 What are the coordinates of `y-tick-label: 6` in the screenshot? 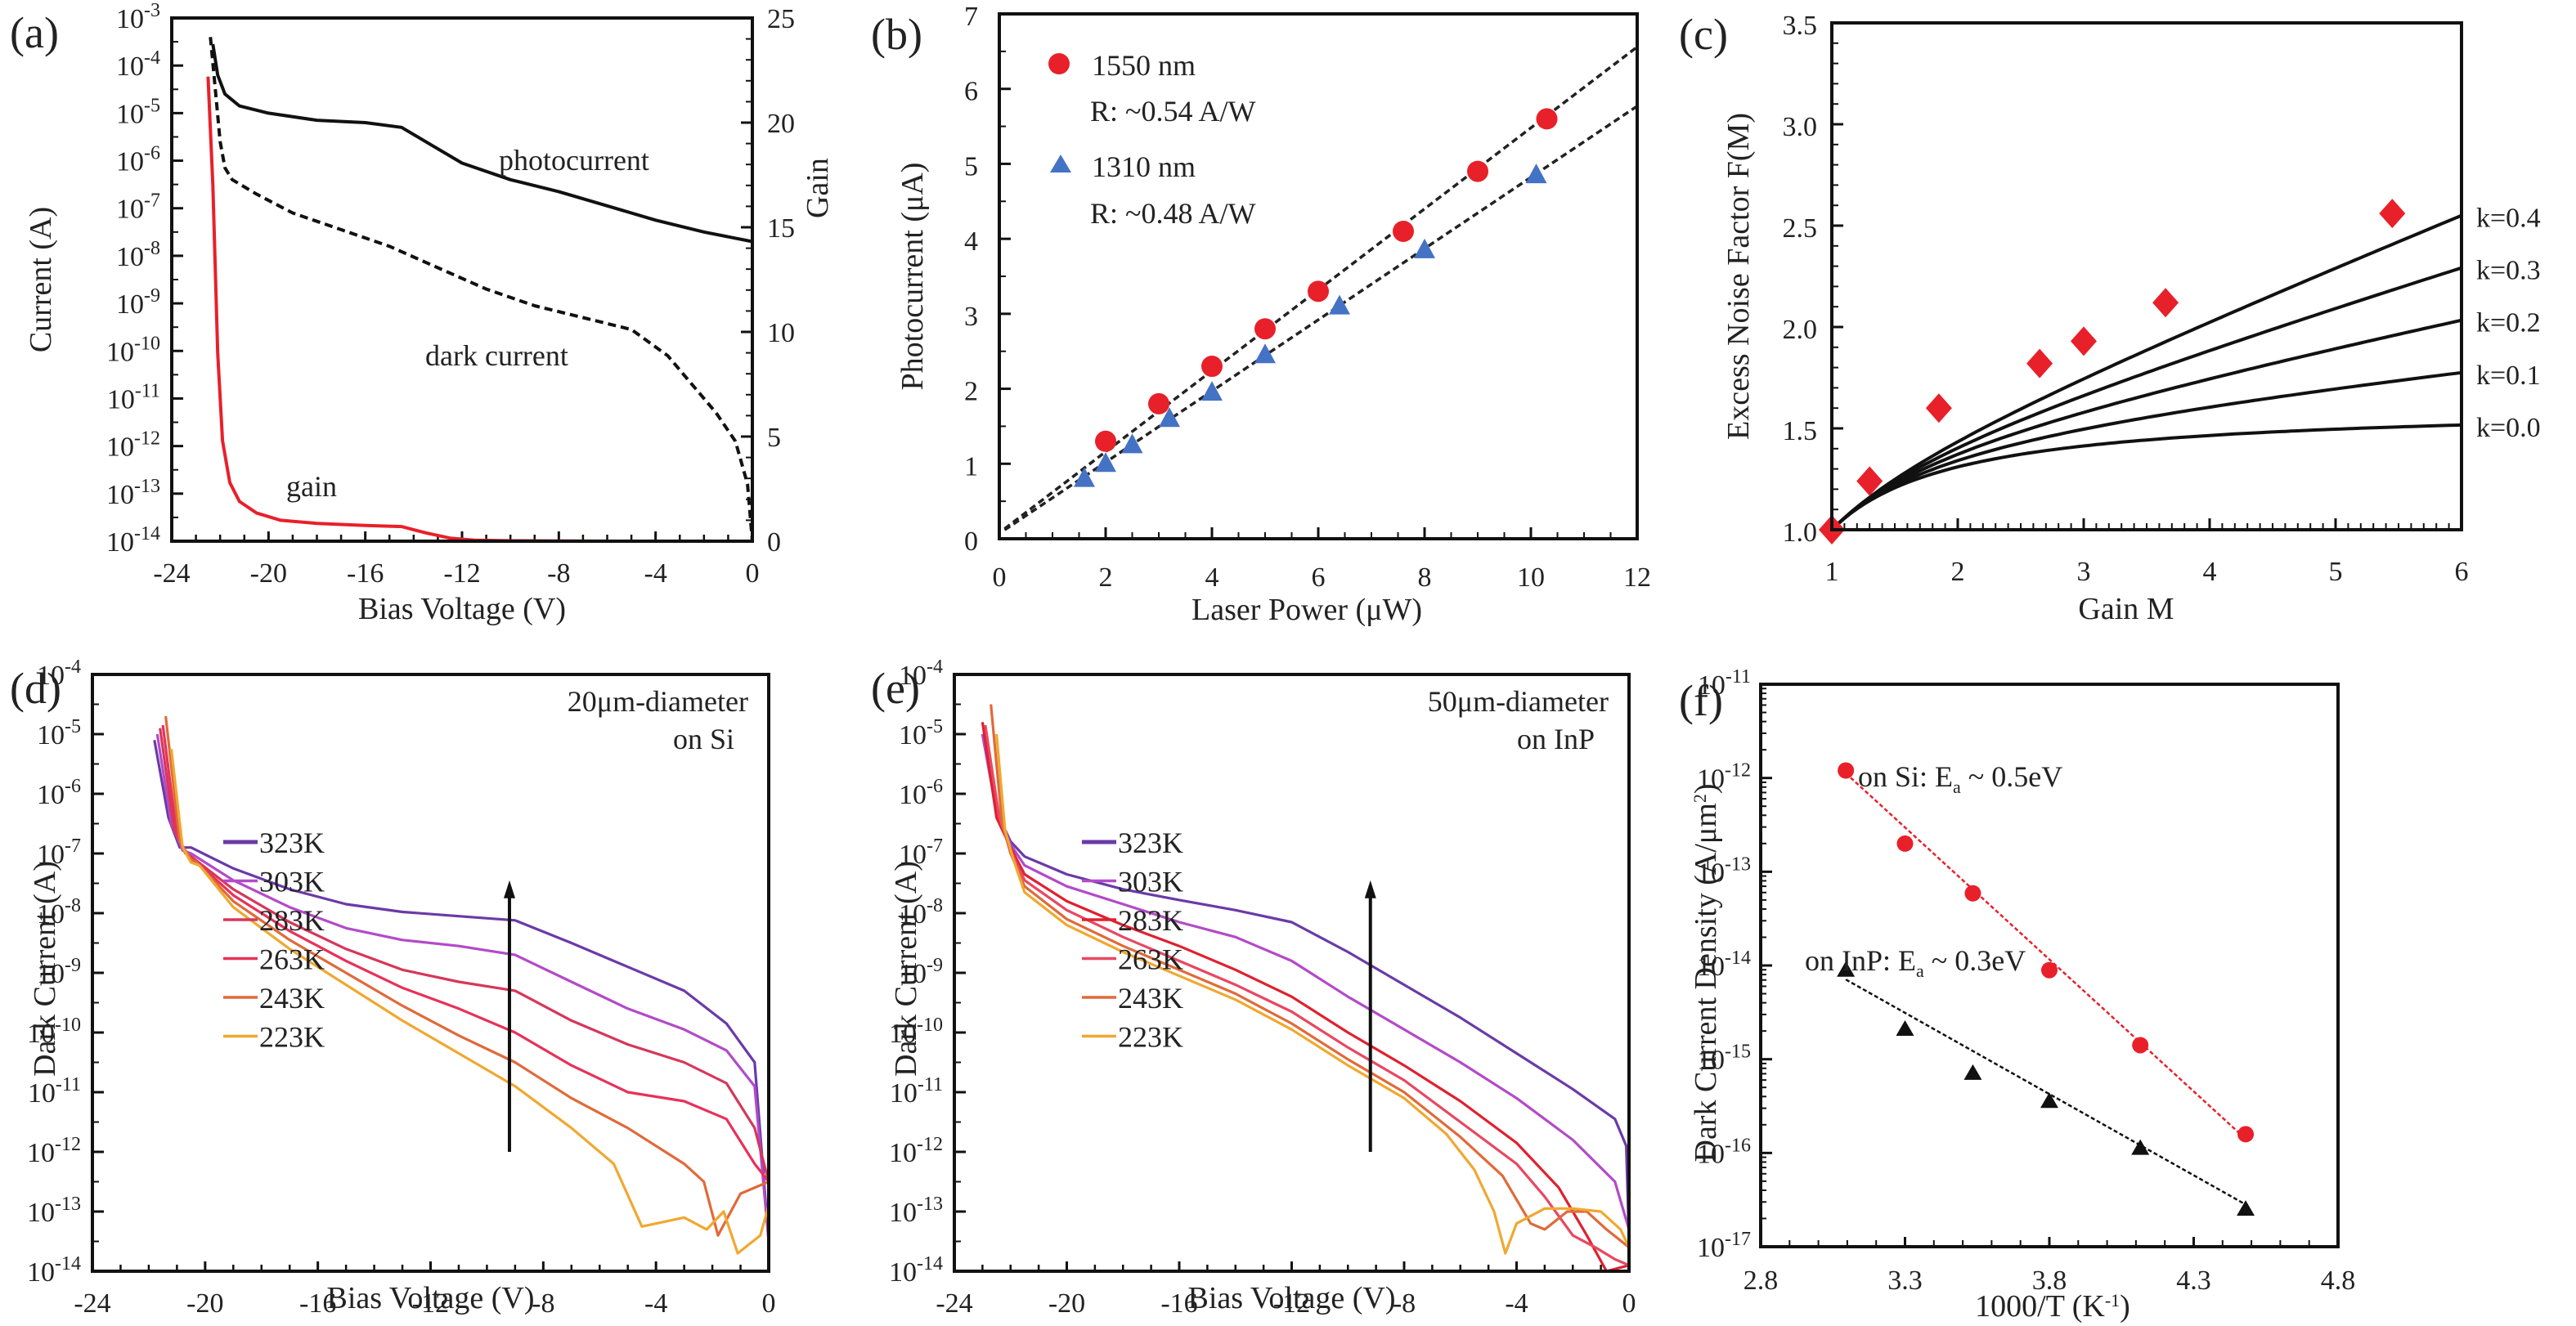 It's located at (971, 92).